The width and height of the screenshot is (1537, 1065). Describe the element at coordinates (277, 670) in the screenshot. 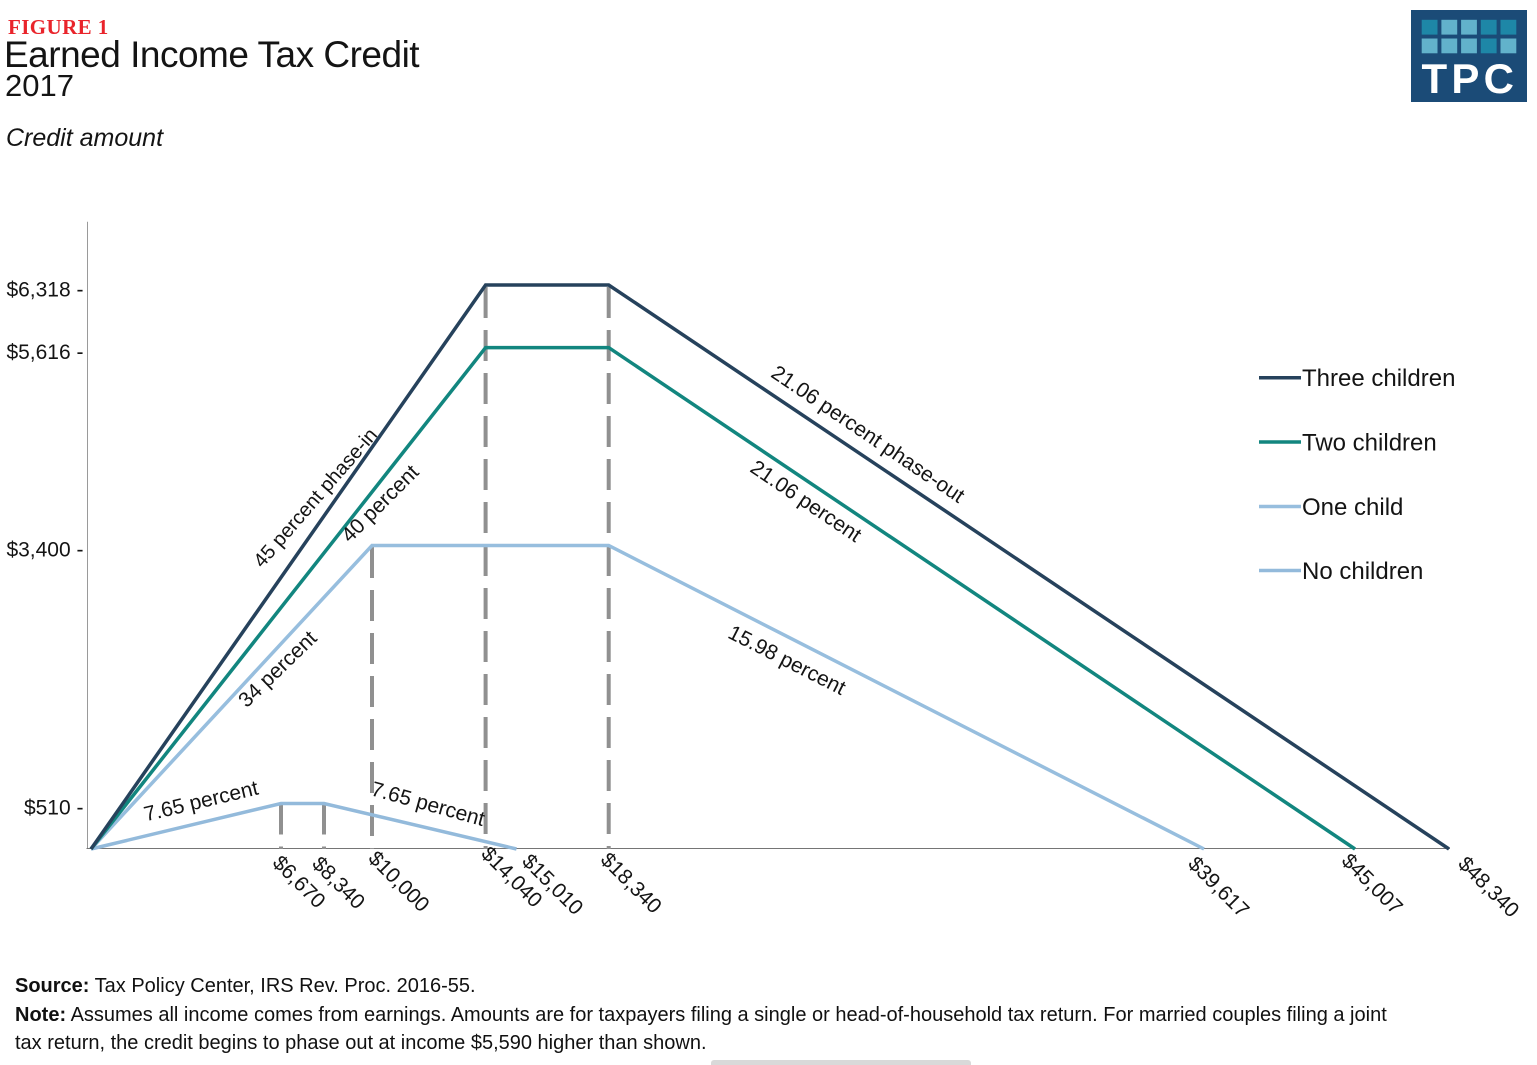

I see `svg-text: 34 percent` at that location.